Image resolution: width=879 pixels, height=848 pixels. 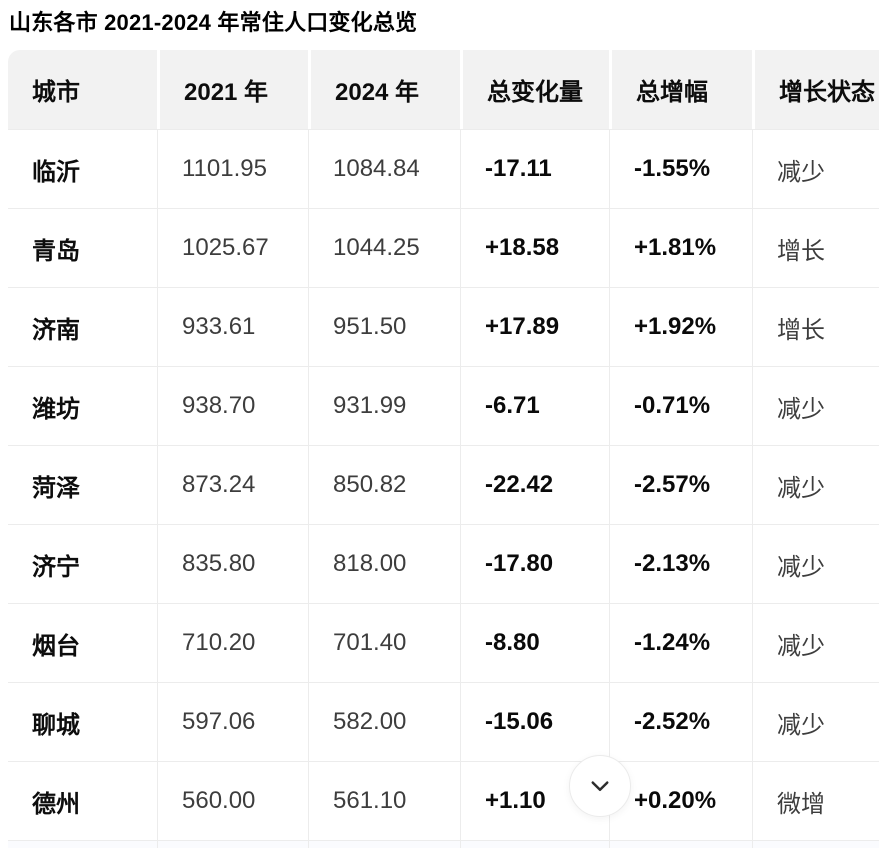 I want to click on cell-y2021: 938.70, so click(x=232, y=405).